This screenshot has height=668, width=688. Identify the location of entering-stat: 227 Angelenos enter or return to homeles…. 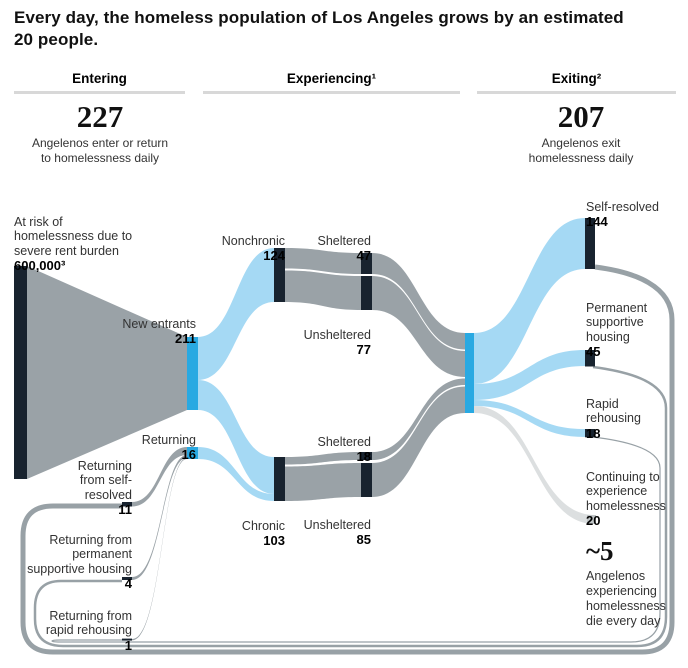
(100, 132).